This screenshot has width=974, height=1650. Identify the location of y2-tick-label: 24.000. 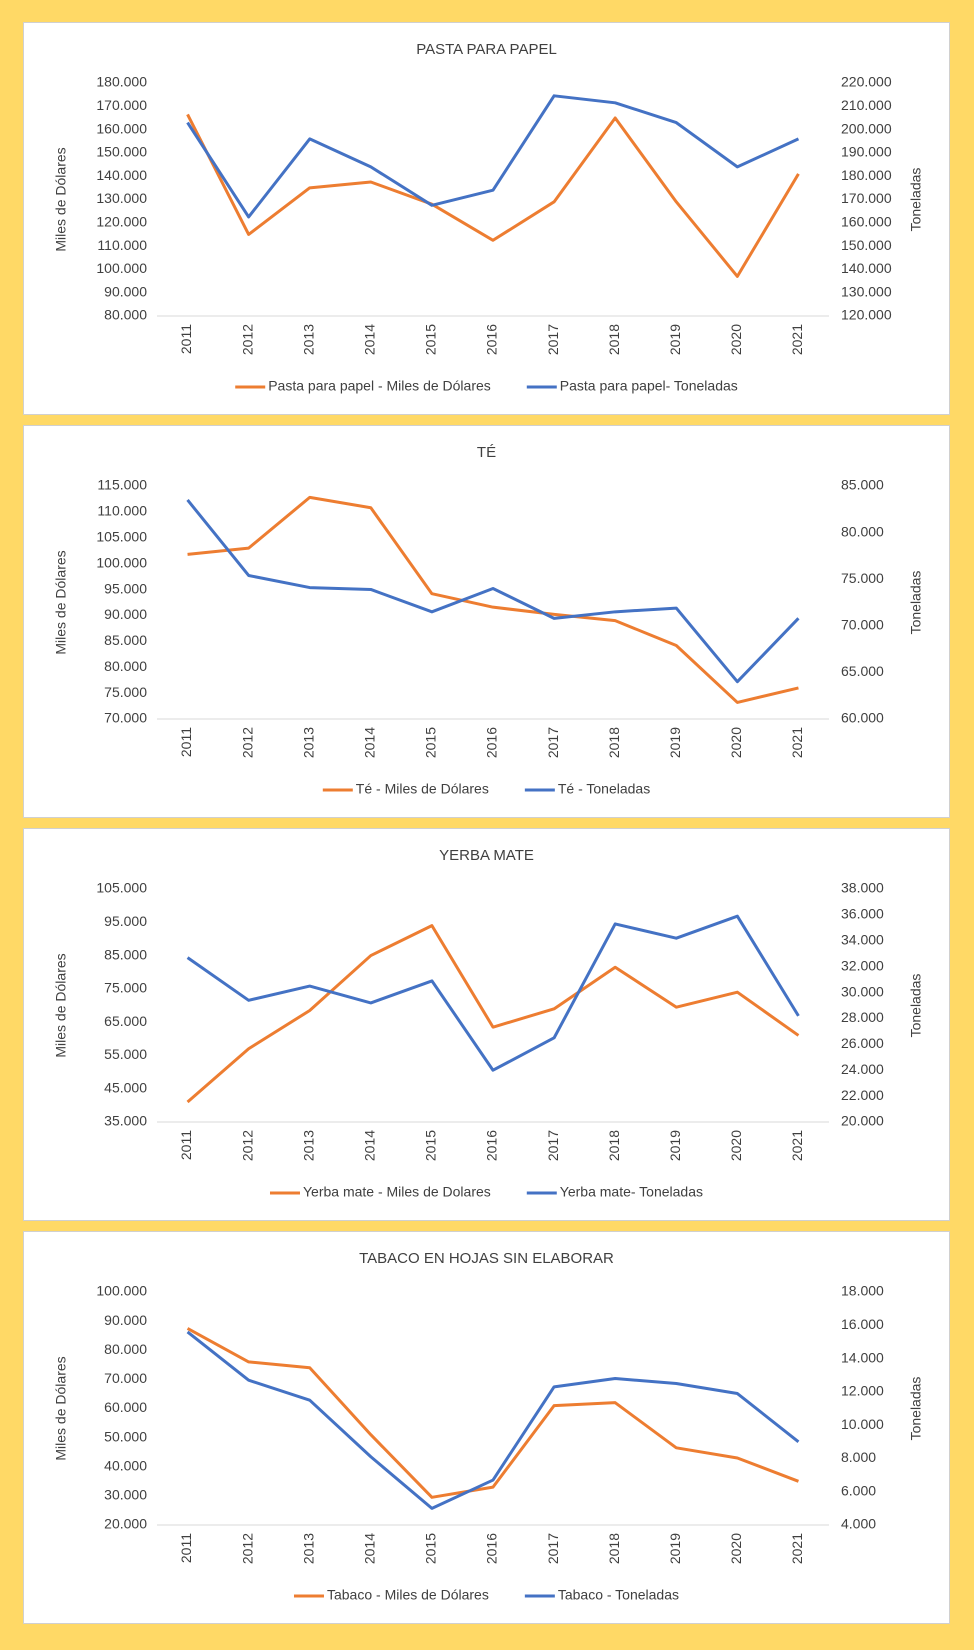
(862, 1069).